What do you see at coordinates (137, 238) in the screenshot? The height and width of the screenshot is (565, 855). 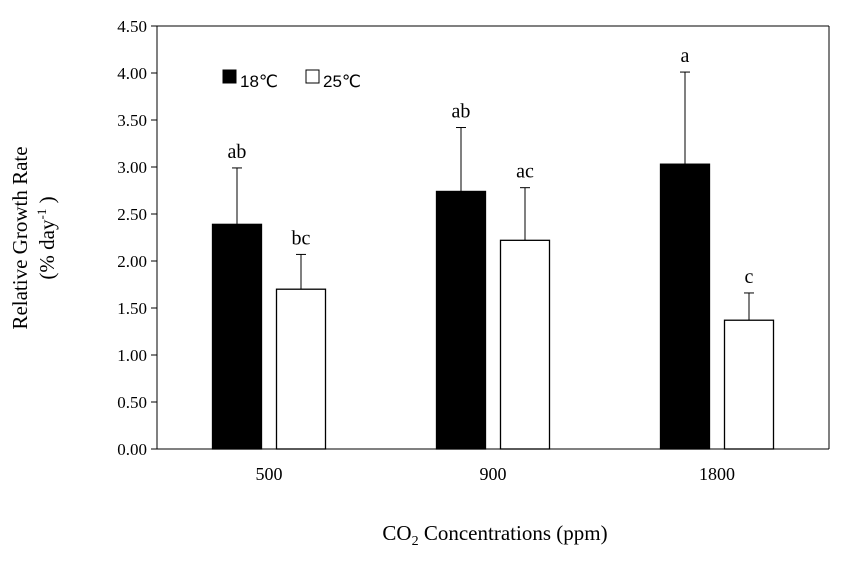 I see `y-axis-ticks: 0.00 0.50 1.00 1.50 2.00 2.50 3.00 3.50 4.00 4.50` at bounding box center [137, 238].